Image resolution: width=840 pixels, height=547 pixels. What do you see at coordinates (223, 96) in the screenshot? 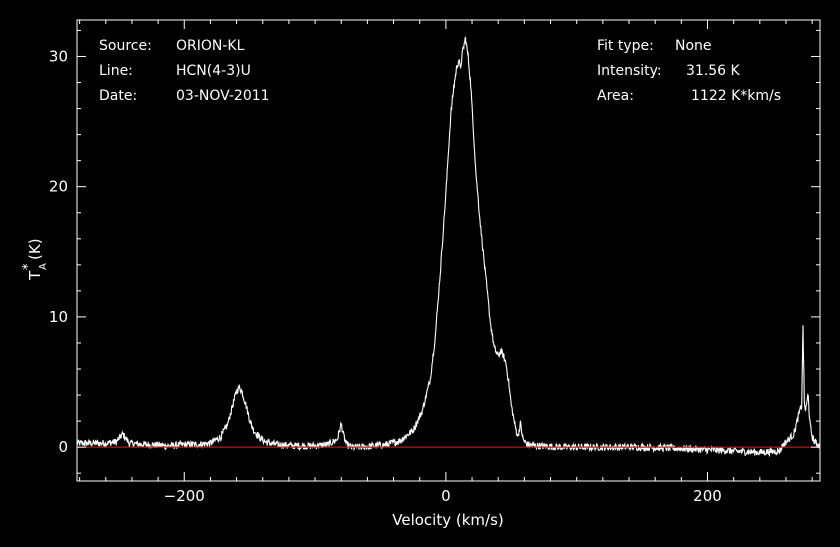
I see `date-value: 03-NOV-2011` at bounding box center [223, 96].